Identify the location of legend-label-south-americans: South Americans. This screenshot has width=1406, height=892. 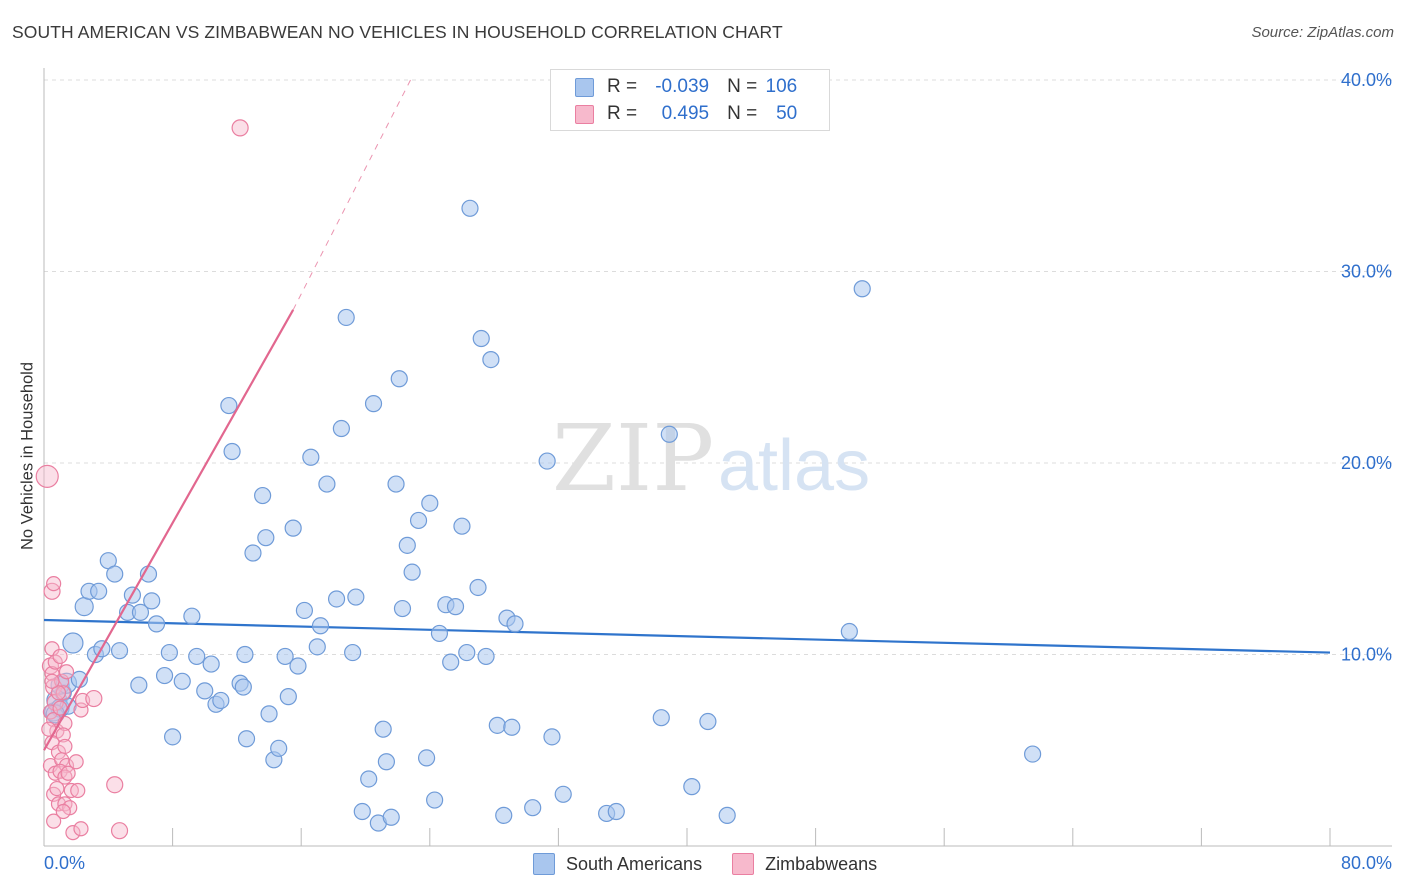
(634, 863).